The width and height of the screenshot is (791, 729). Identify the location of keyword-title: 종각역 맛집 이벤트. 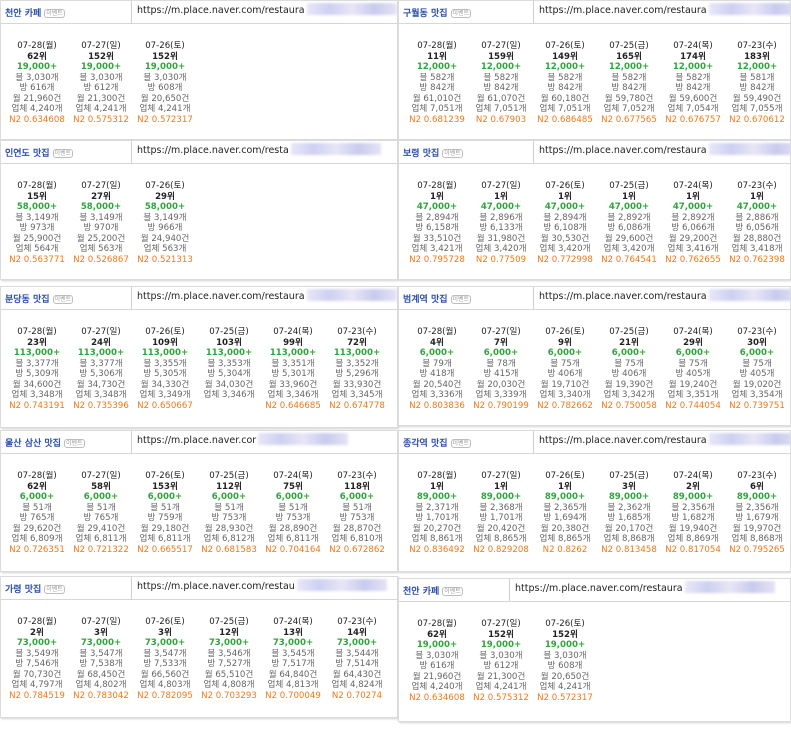
(437, 442).